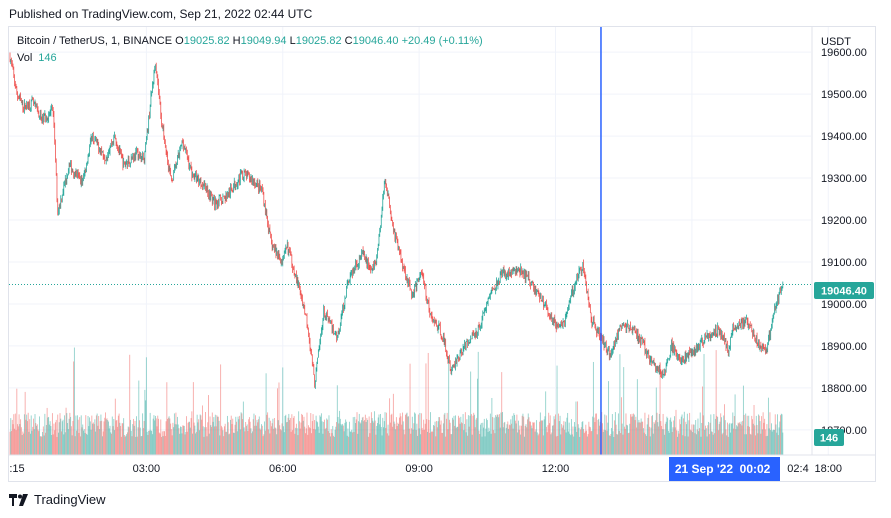  I want to click on change-value: +20.49 (+0.11%), so click(442, 41).